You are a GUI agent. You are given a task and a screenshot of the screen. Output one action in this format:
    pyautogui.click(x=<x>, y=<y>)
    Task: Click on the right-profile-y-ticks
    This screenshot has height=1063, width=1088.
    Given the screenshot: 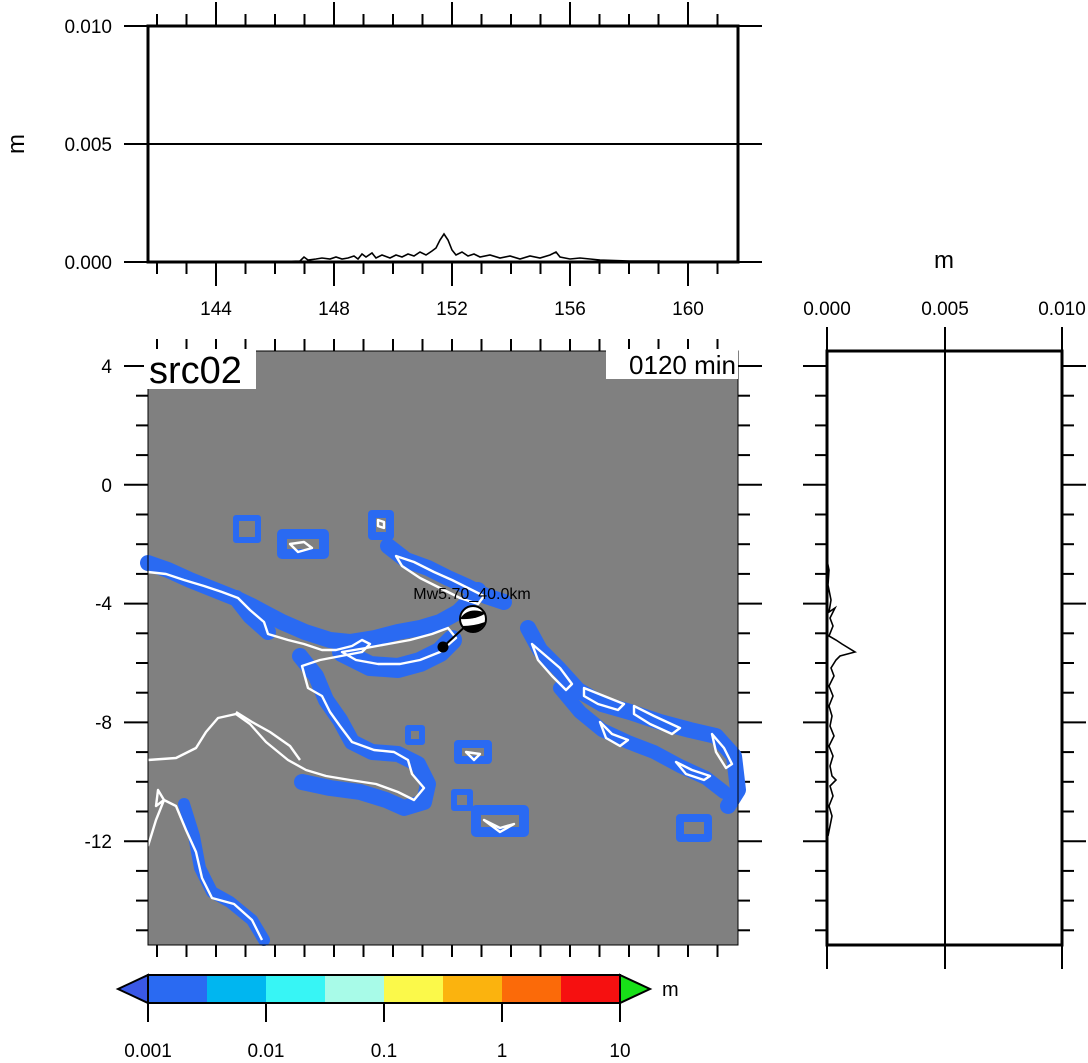 What is the action you would take?
    pyautogui.click(x=944, y=648)
    